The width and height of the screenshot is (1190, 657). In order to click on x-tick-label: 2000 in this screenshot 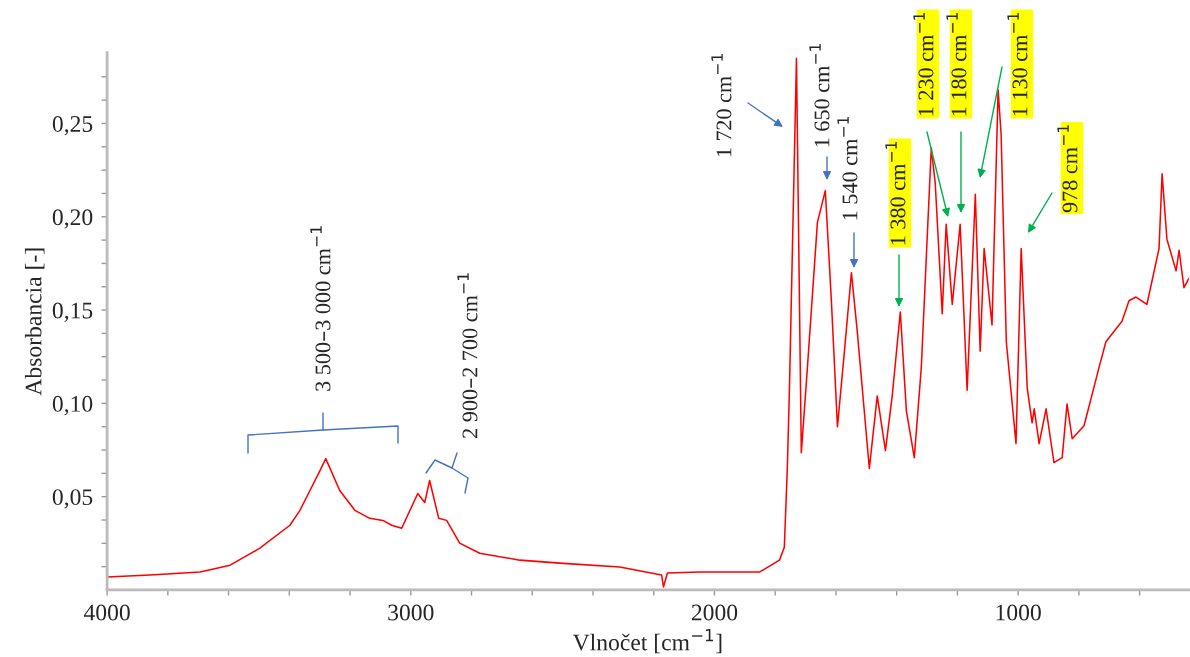, I will do `click(714, 612)`.